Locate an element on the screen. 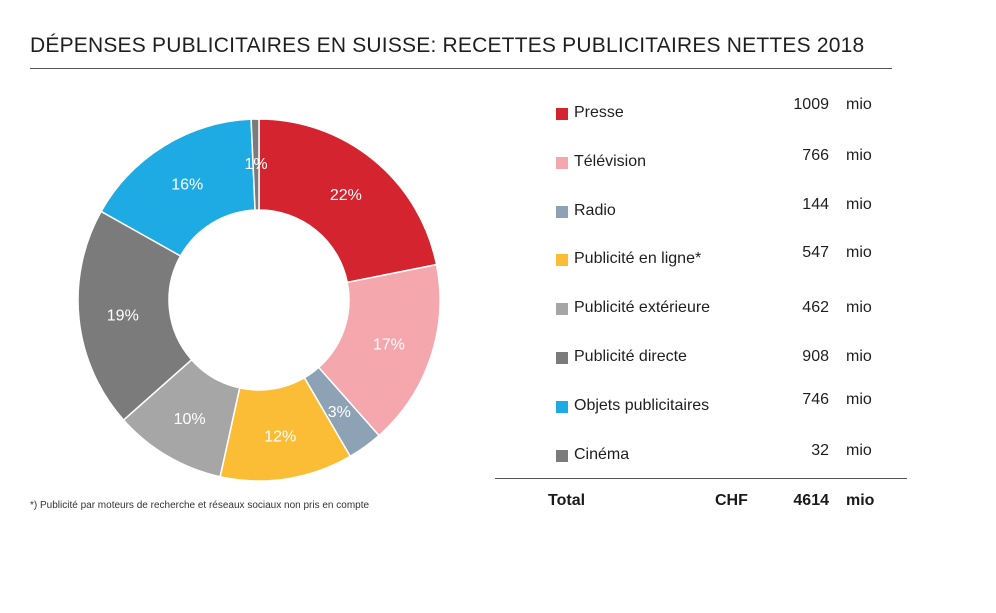  slice-percent-label: 10% is located at coordinates (190, 419).